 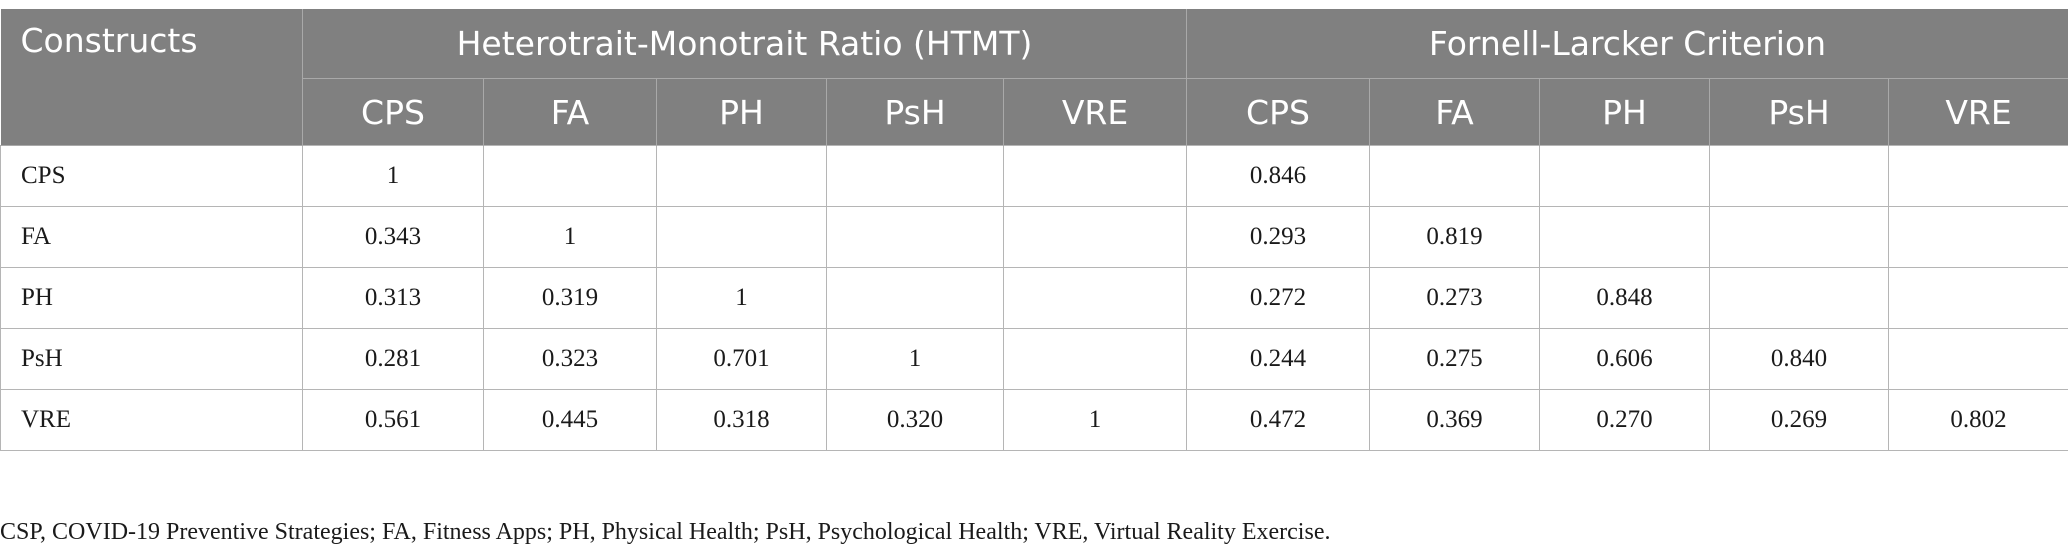 What do you see at coordinates (570, 359) in the screenshot?
I see `table-cell: 0.323` at bounding box center [570, 359].